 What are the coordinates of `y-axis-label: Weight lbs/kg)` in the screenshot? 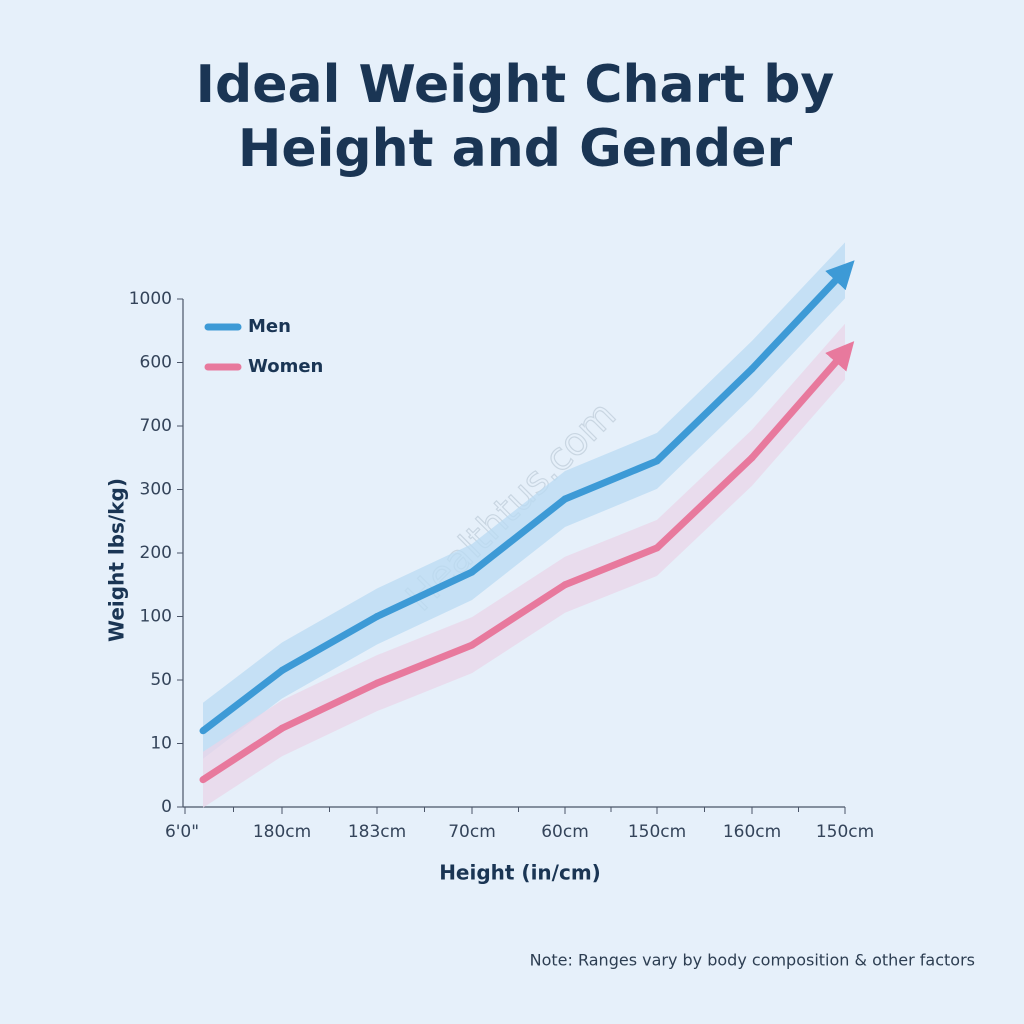 It's located at (117, 560).